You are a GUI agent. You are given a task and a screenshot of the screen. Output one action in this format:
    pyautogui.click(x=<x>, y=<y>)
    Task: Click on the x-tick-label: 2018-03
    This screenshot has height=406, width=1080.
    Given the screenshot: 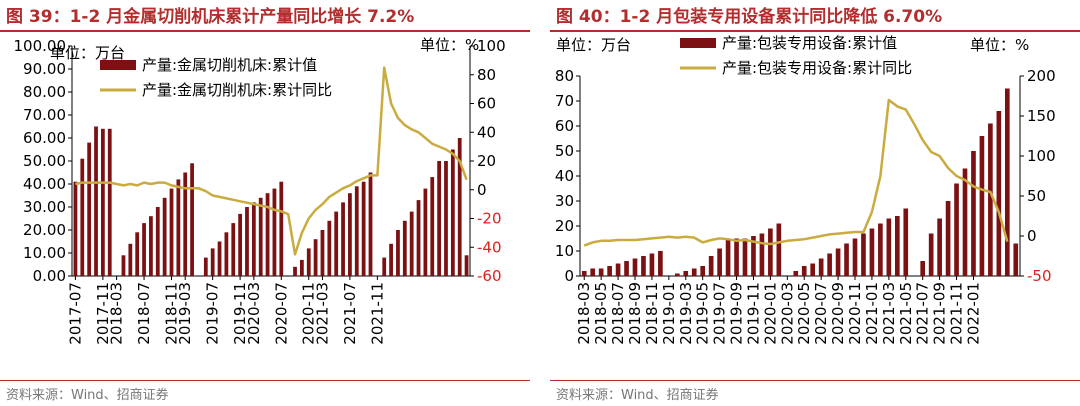 What is the action you would take?
    pyautogui.click(x=117, y=313)
    